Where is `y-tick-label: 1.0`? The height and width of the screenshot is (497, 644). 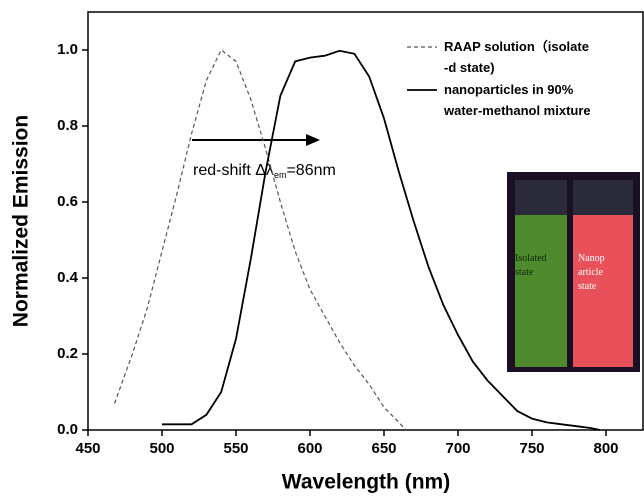
y-tick-label: 1.0 is located at coordinates (67, 49).